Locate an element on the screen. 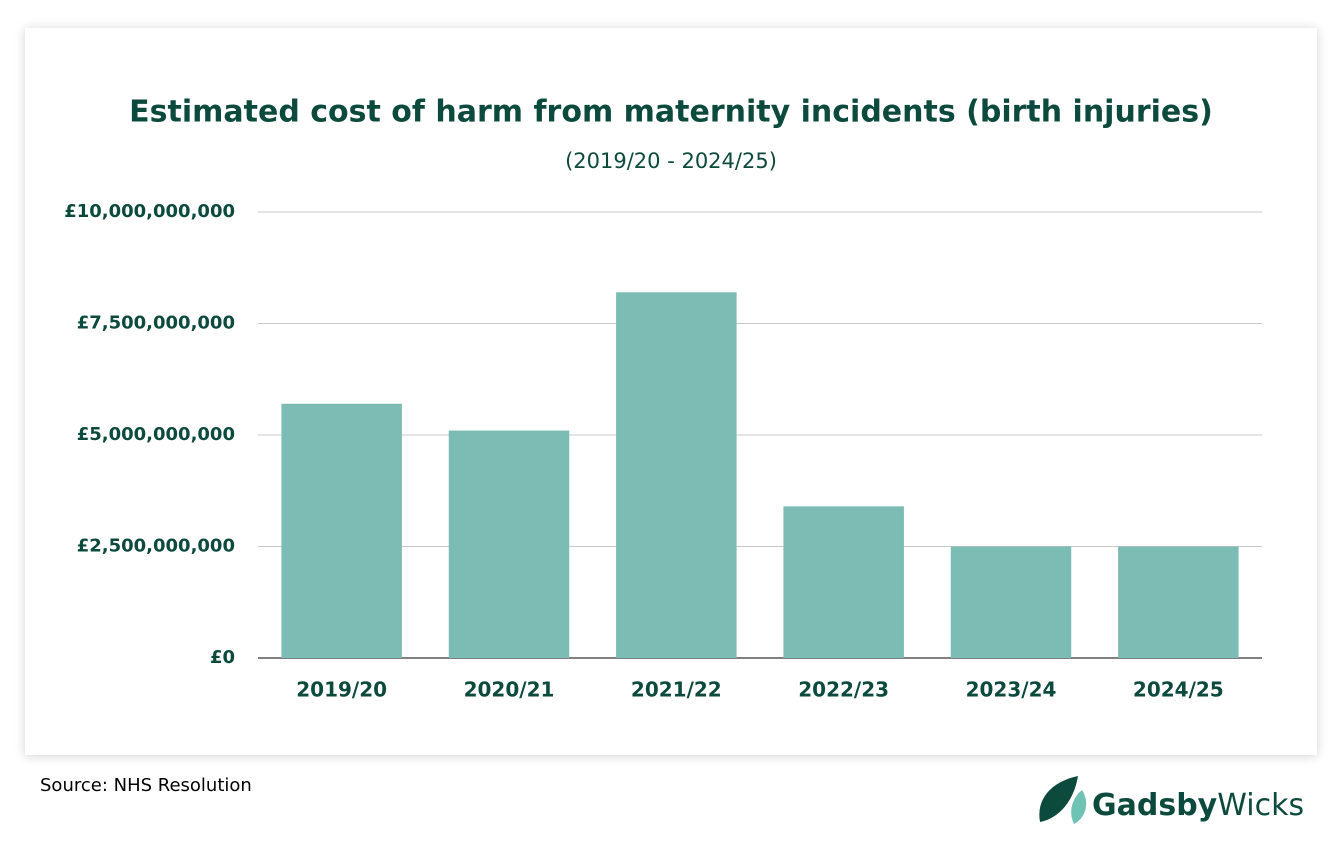 This screenshot has height=858, width=1342. x-tick-label: 2020/21 is located at coordinates (509, 690).